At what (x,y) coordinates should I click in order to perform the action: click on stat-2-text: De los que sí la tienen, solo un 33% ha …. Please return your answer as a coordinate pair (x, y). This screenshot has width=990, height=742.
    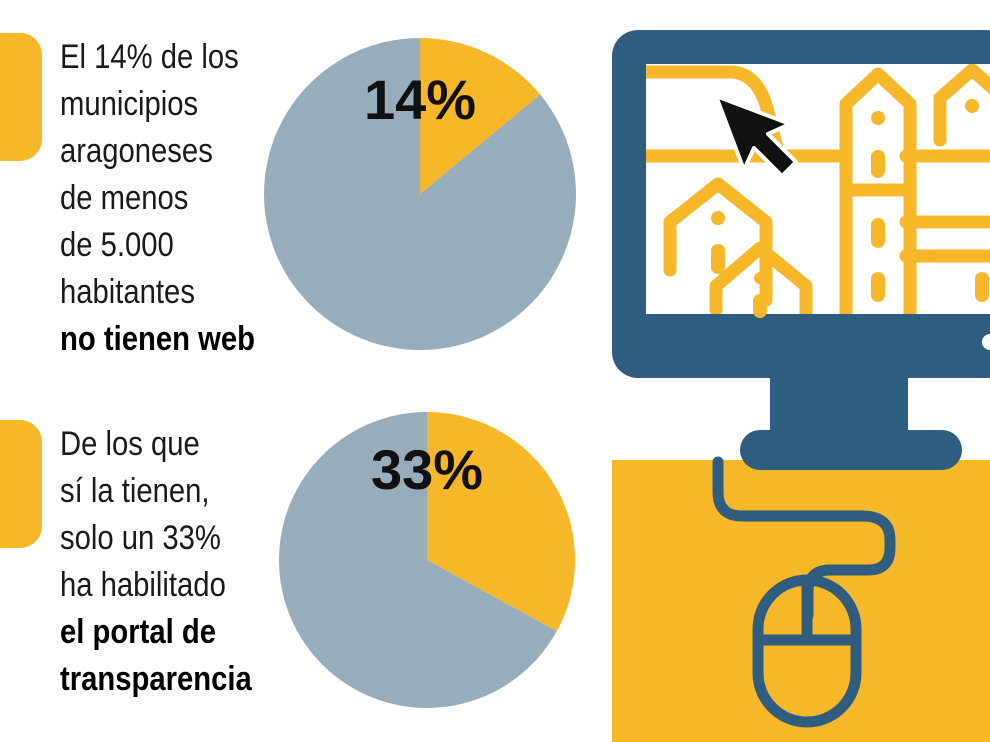
    Looking at the image, I should click on (156, 562).